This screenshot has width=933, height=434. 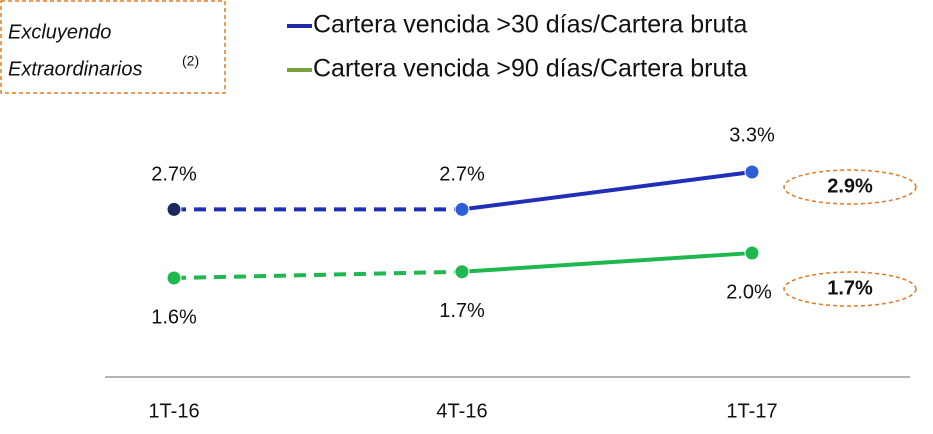 I want to click on callout-label: 1.7%, so click(x=850, y=288).